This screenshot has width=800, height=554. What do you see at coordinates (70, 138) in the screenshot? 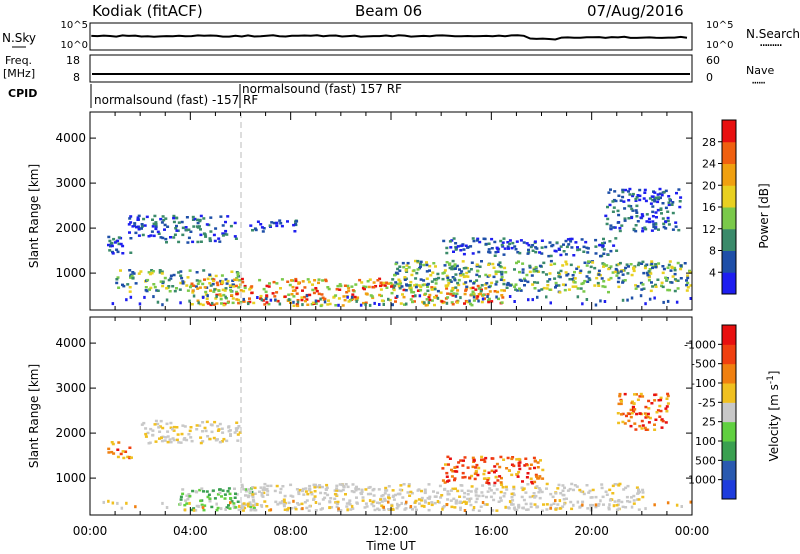
I see `power-ytick-label: 4000` at bounding box center [70, 138].